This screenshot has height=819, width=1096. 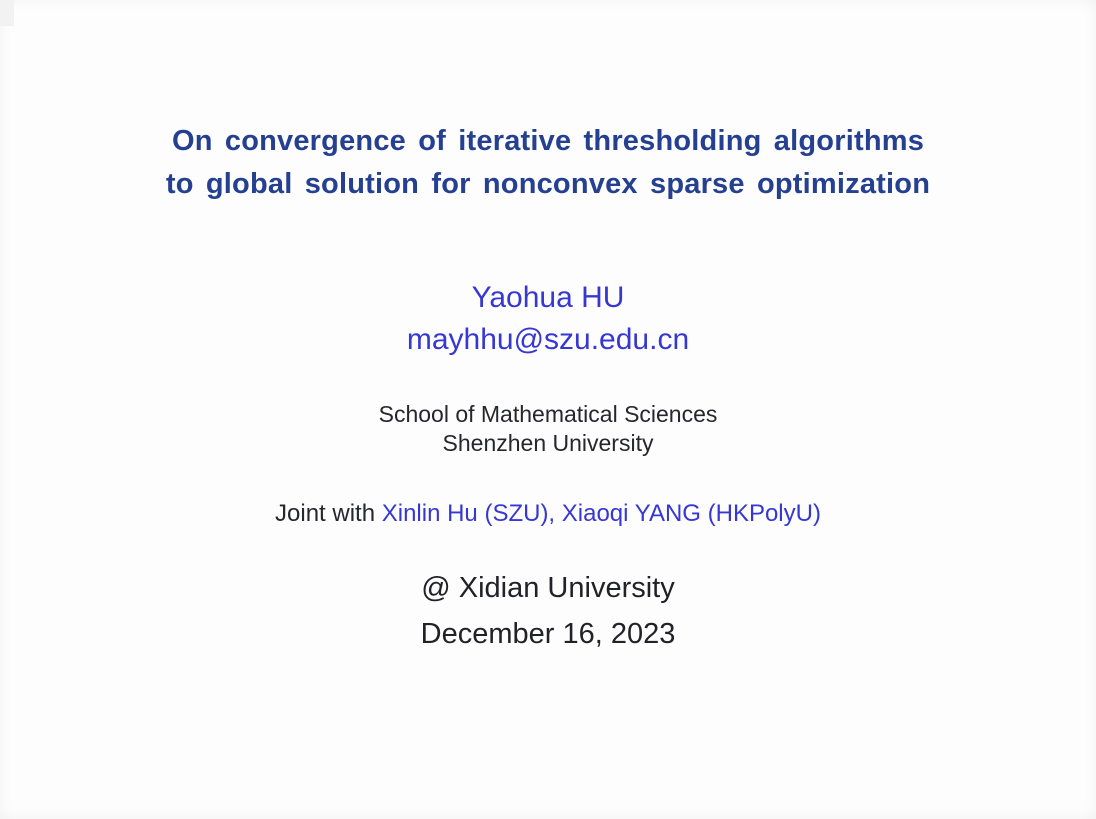 I want to click on author-name: Yaohua HU, so click(x=548, y=297).